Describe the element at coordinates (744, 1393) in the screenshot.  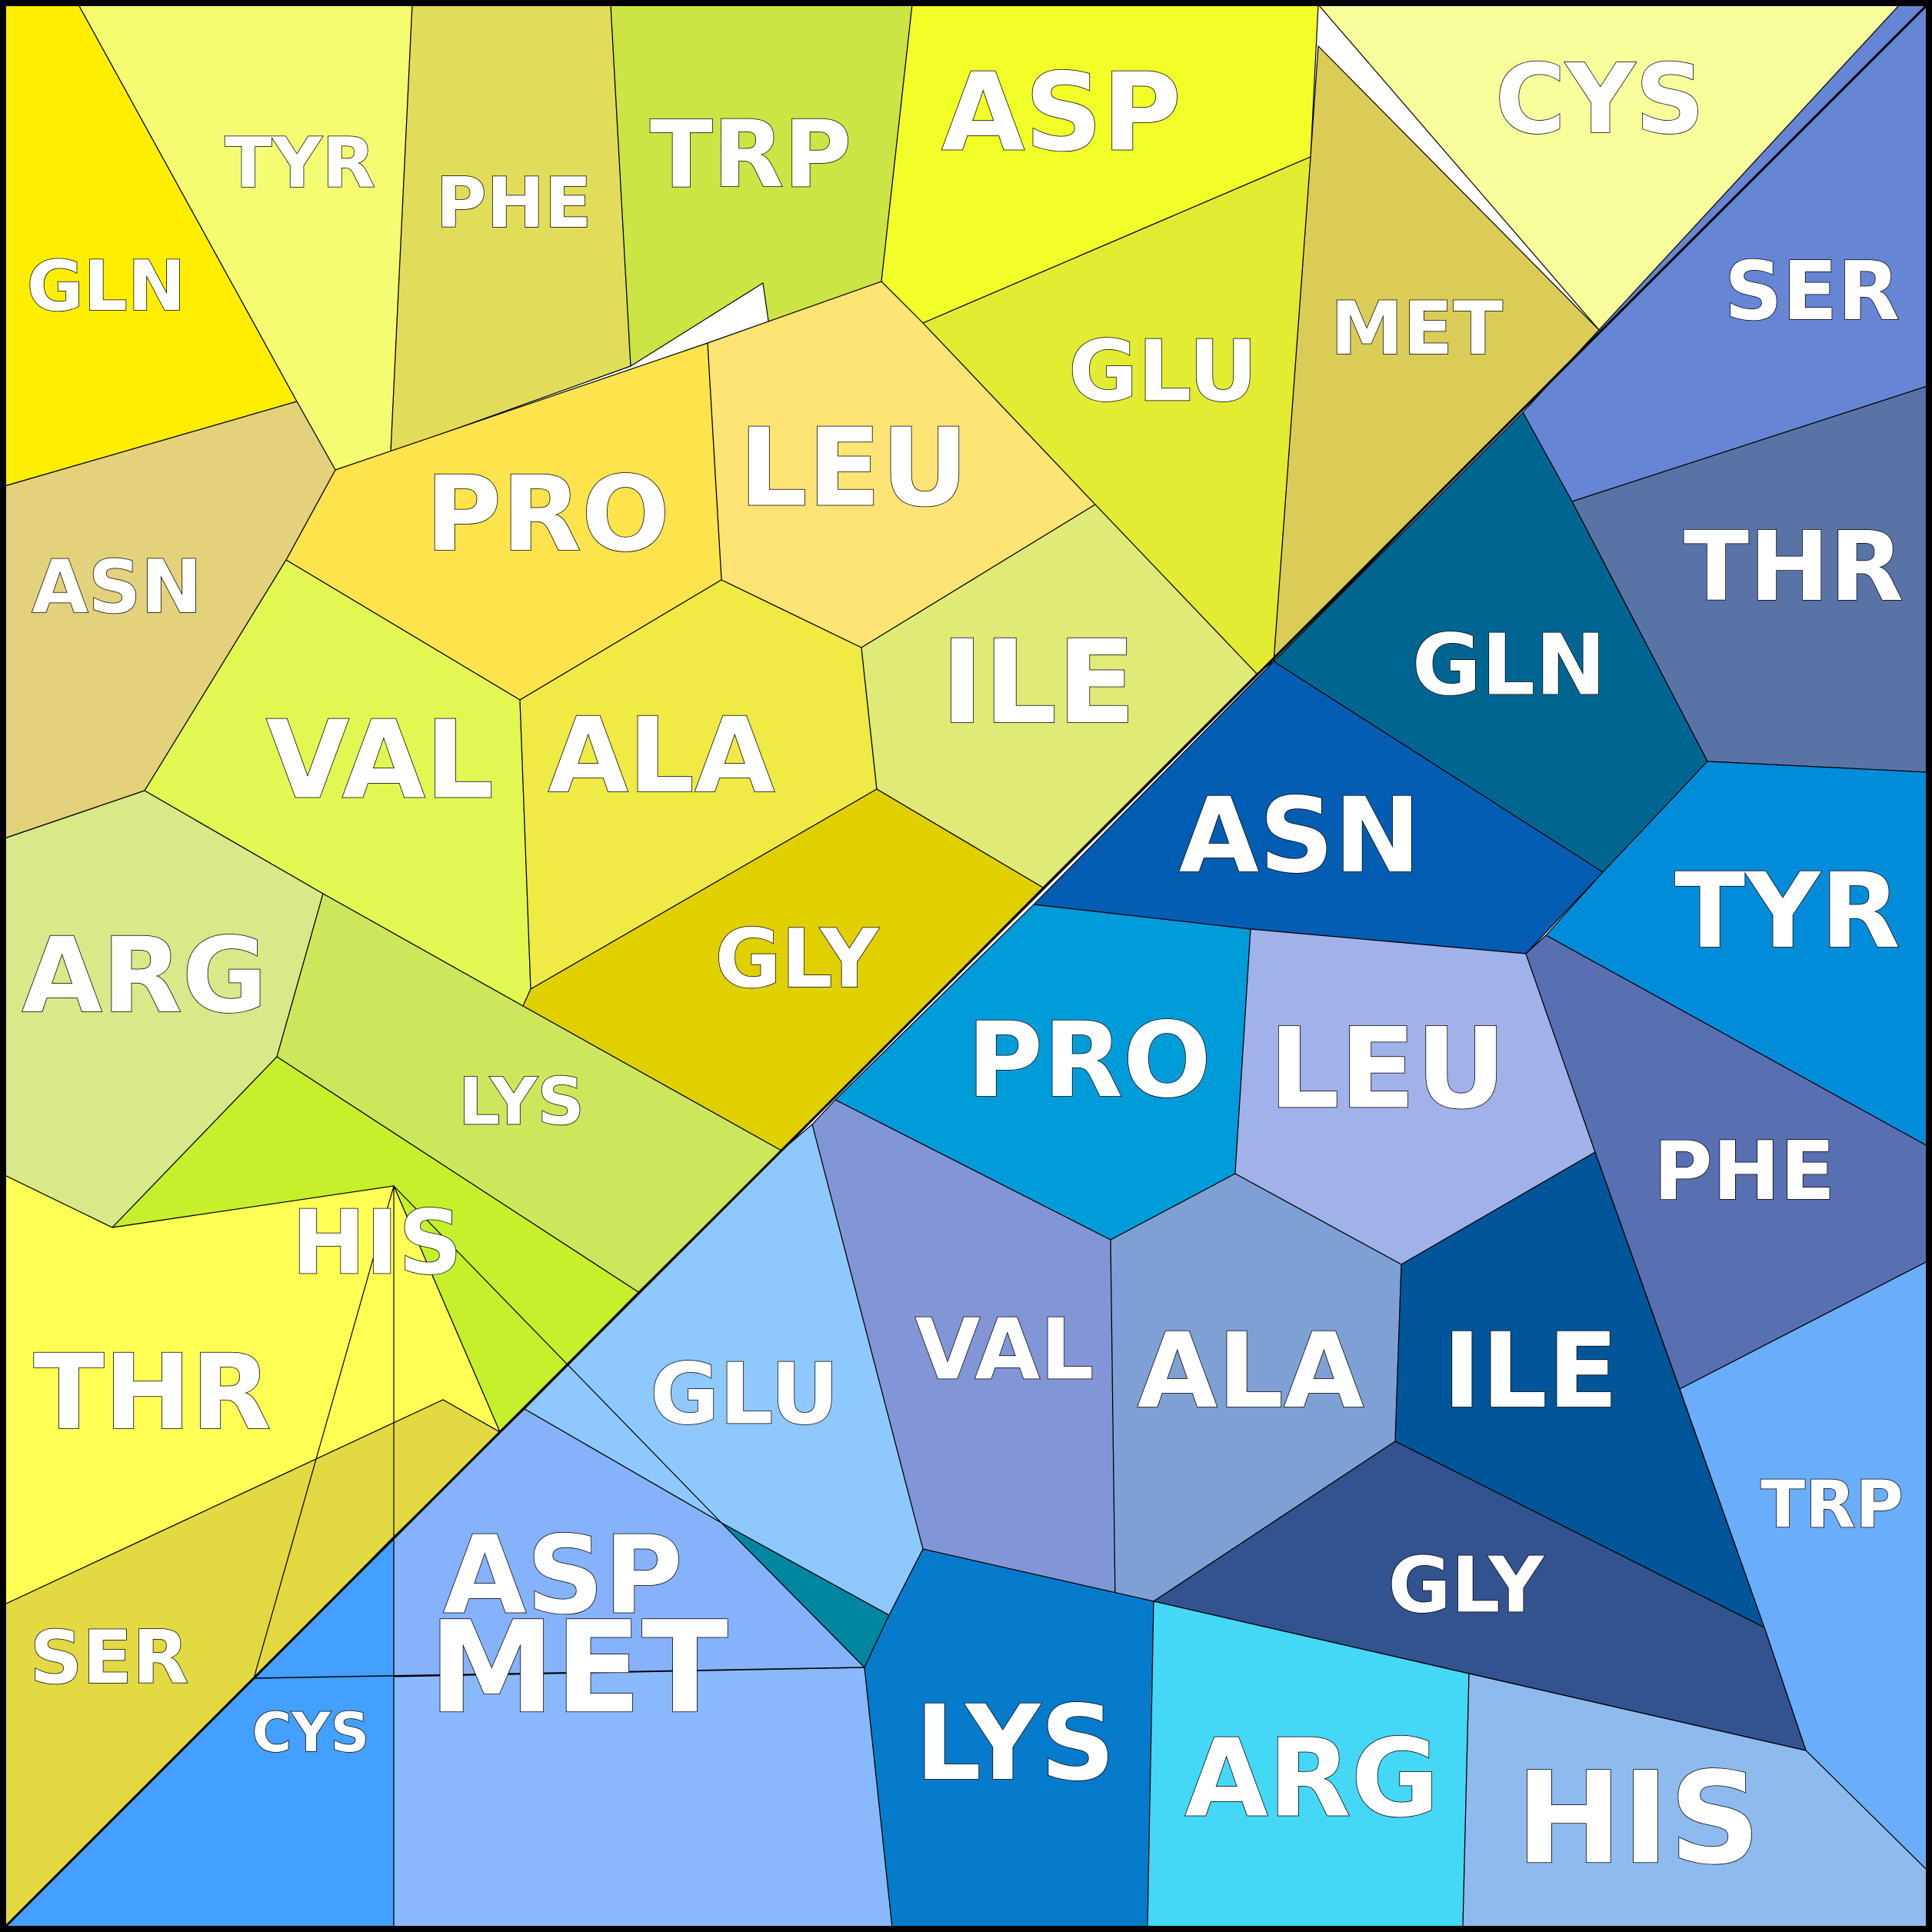
I see `label-glu-blue: GLU` at that location.